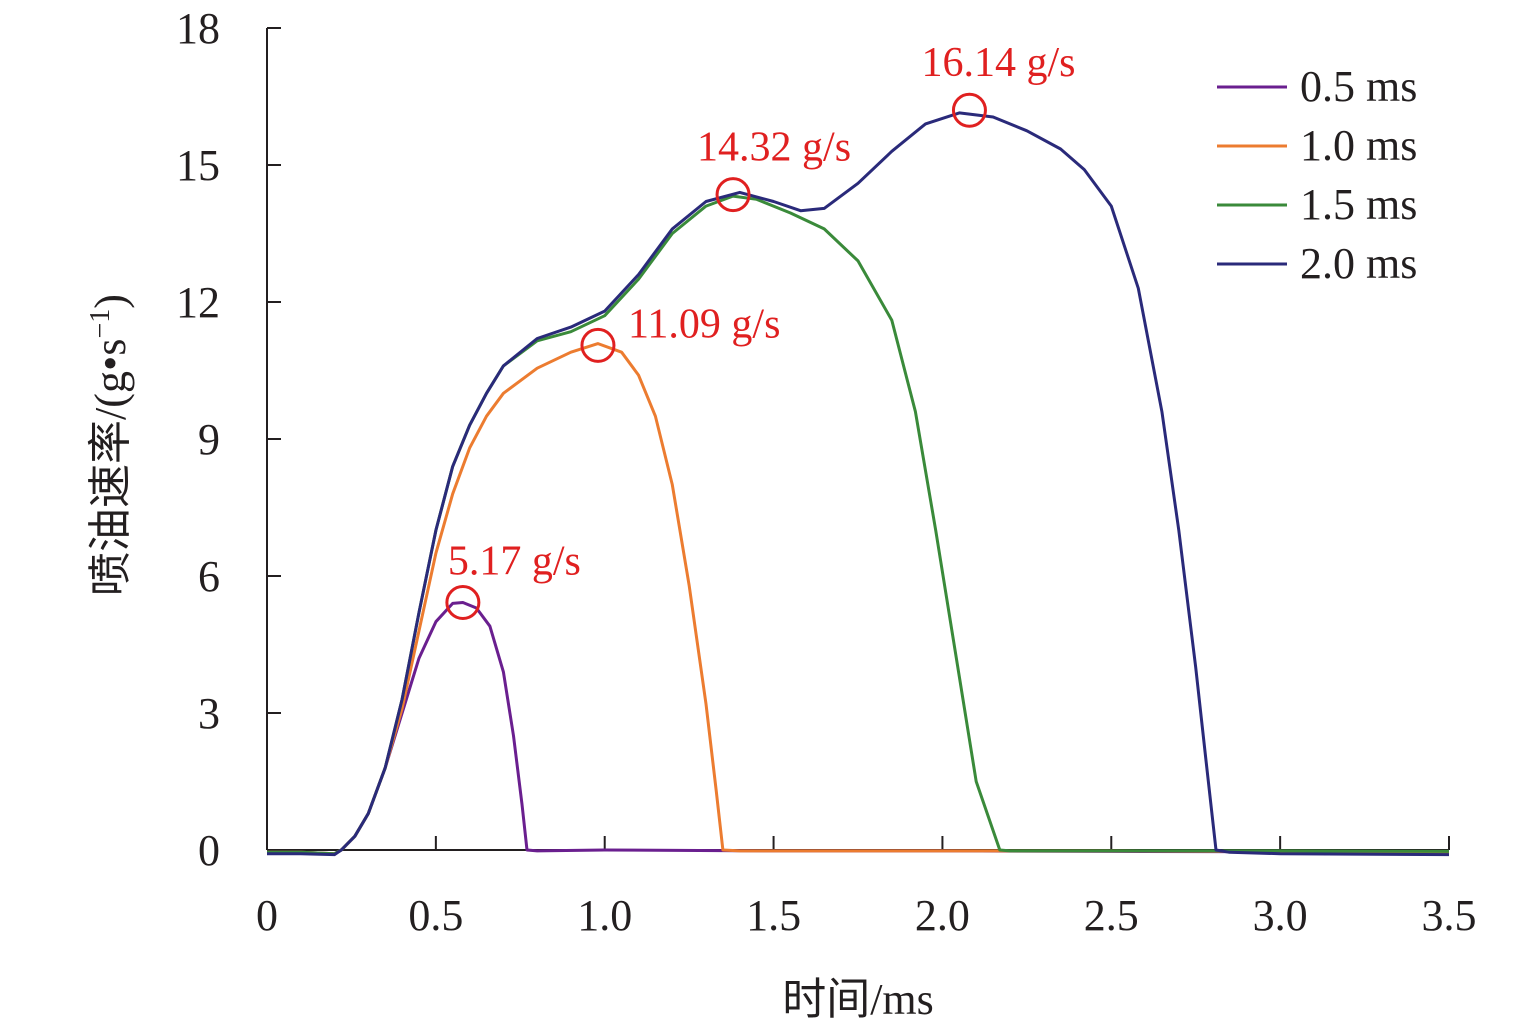 This screenshot has width=1535, height=1034. I want to click on y-tick-label-3: 9, so click(209, 439).